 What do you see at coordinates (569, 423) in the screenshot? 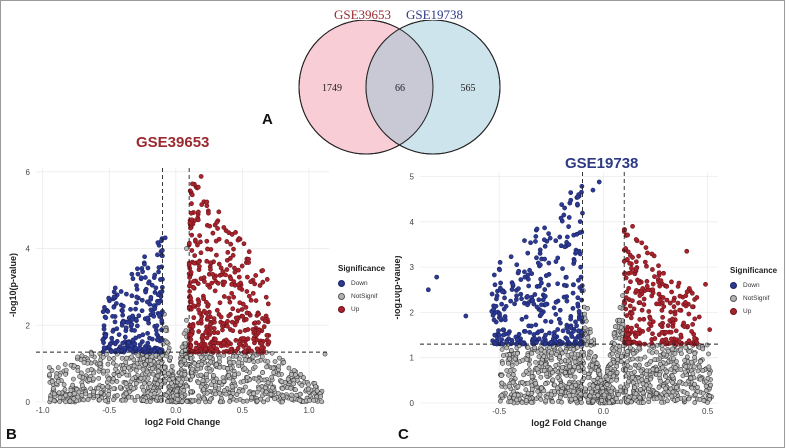
I see `x-axis-label: log2 Fold Change` at bounding box center [569, 423].